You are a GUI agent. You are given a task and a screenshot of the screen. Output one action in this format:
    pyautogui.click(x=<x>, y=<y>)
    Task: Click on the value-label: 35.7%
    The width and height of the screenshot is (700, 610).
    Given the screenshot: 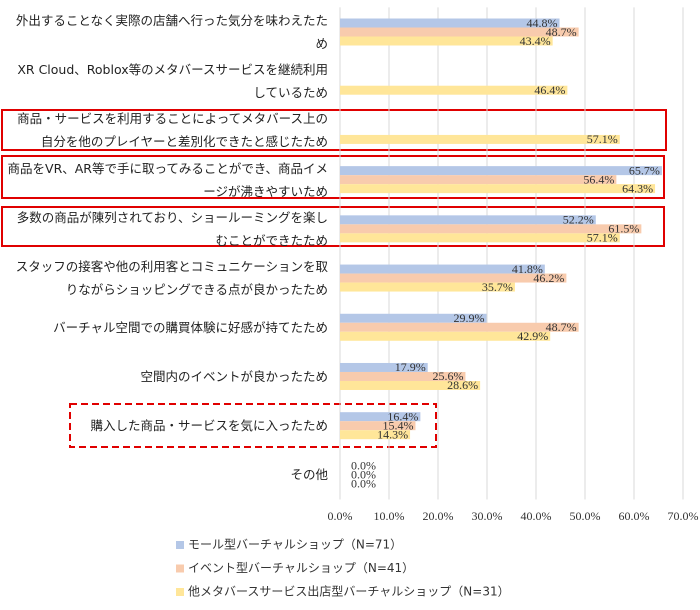 What is the action you would take?
    pyautogui.click(x=497, y=287)
    